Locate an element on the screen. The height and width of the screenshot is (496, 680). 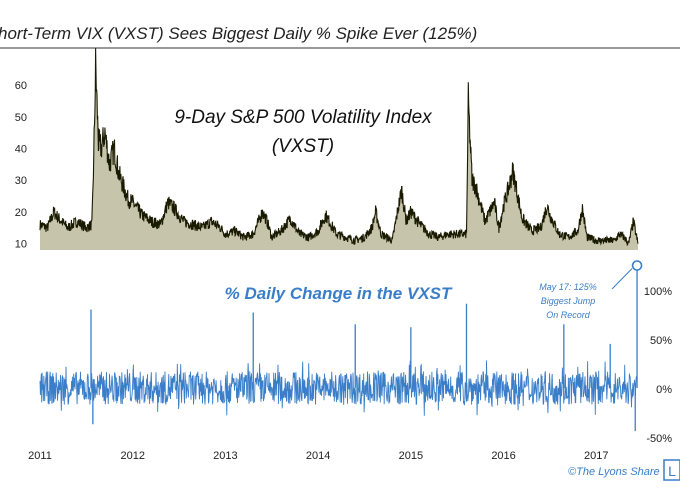
x-tick-label: 2017 is located at coordinates (596, 456).